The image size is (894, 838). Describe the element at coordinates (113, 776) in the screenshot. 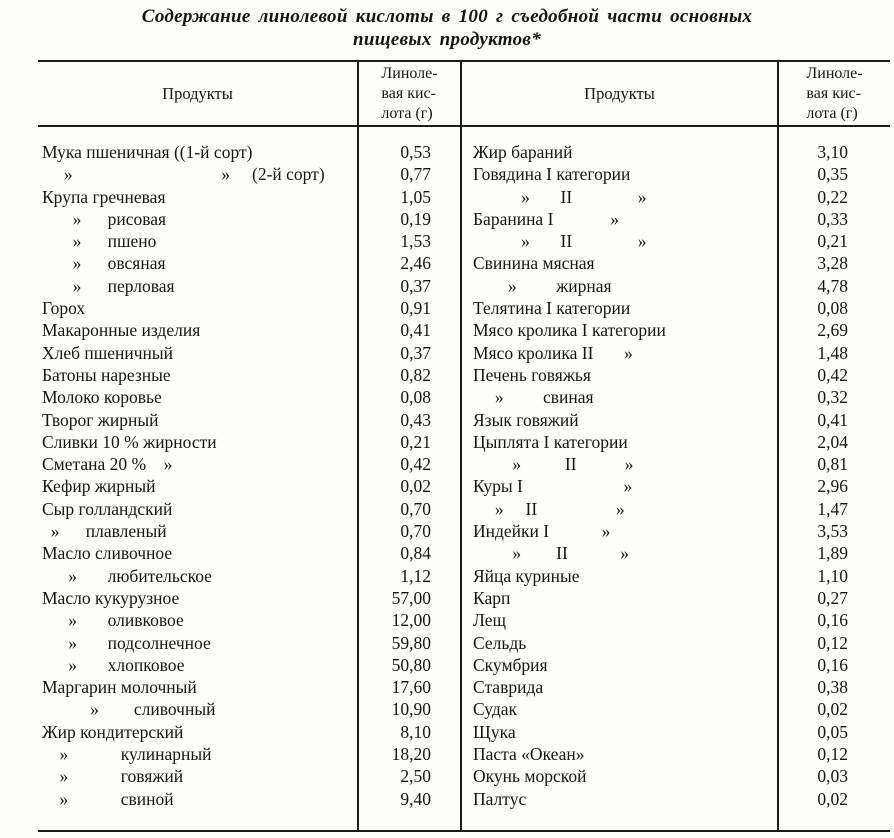

I see `product-cell: » говяжий` at that location.